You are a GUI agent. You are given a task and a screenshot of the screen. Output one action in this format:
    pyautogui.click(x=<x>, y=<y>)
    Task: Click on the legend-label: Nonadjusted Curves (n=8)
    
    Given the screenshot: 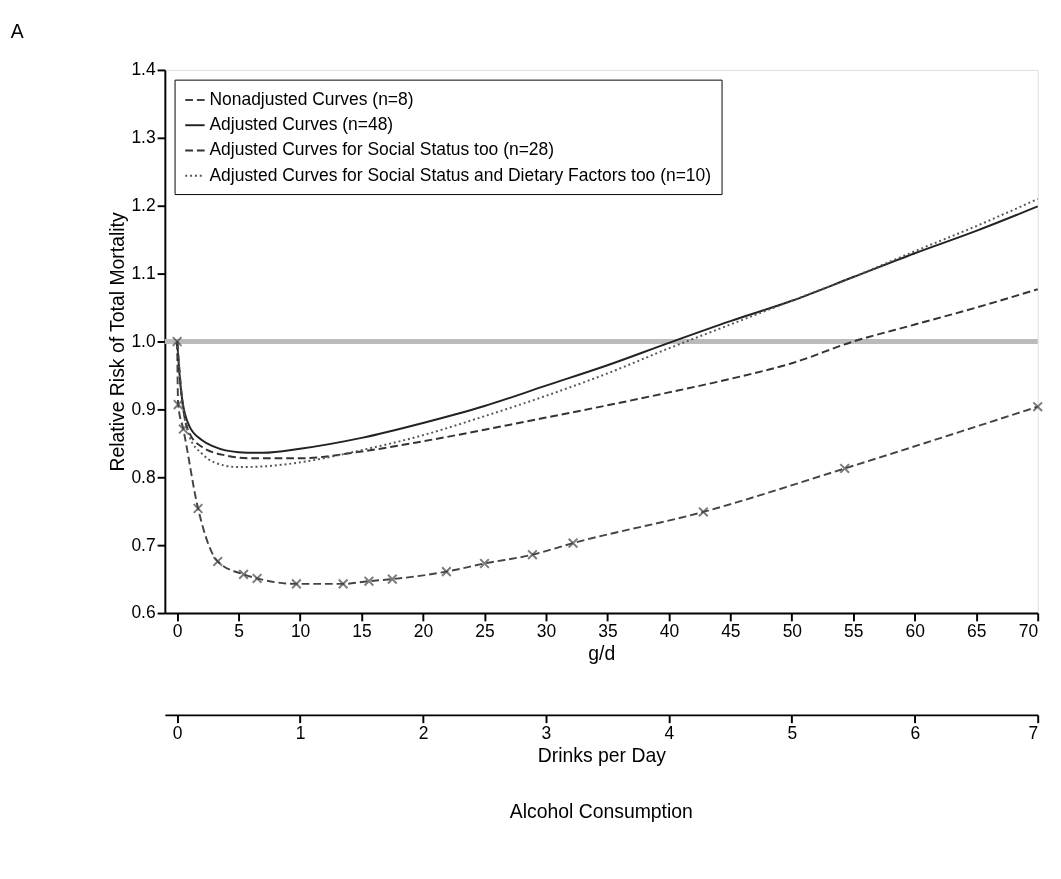 What is the action you would take?
    pyautogui.click(x=311, y=98)
    